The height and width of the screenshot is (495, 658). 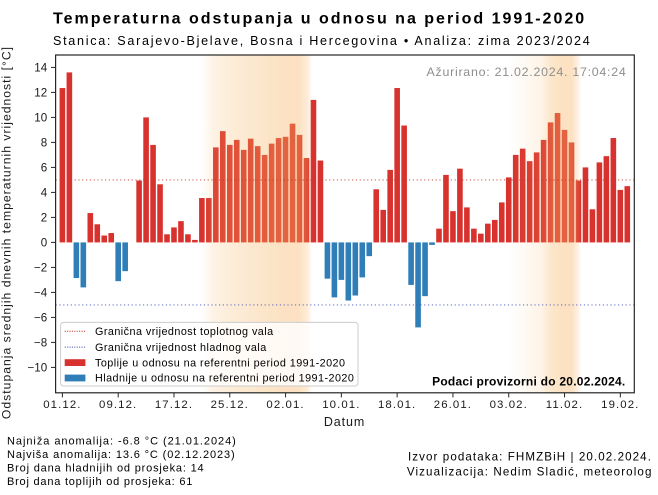 What do you see at coordinates (40, 317) in the screenshot?
I see `svg-text: −6` at bounding box center [40, 317].